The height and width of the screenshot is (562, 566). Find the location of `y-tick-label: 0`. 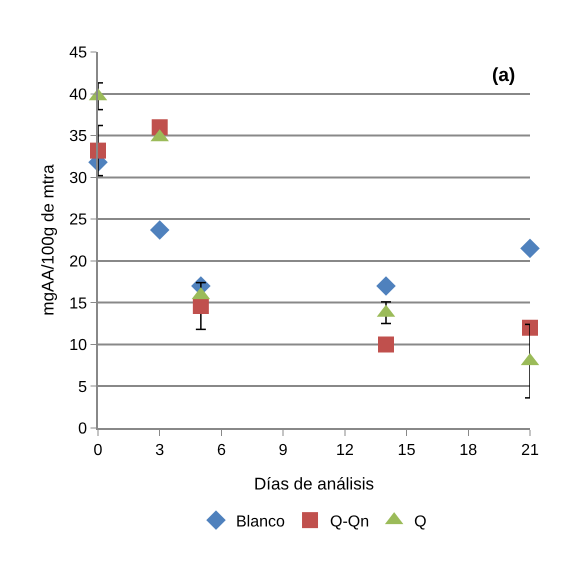

y-tick-label: 0 is located at coordinates (83, 429).